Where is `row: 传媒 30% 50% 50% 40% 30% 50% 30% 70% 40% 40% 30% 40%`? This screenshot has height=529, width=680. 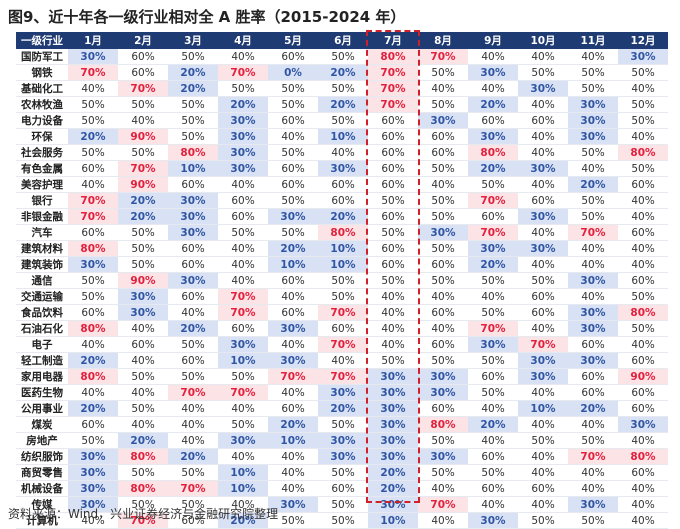 row: 传媒 30% 50% 50% 40% 30% 50% 30% 70% 40% 40% 30% 40% is located at coordinates (342, 504).